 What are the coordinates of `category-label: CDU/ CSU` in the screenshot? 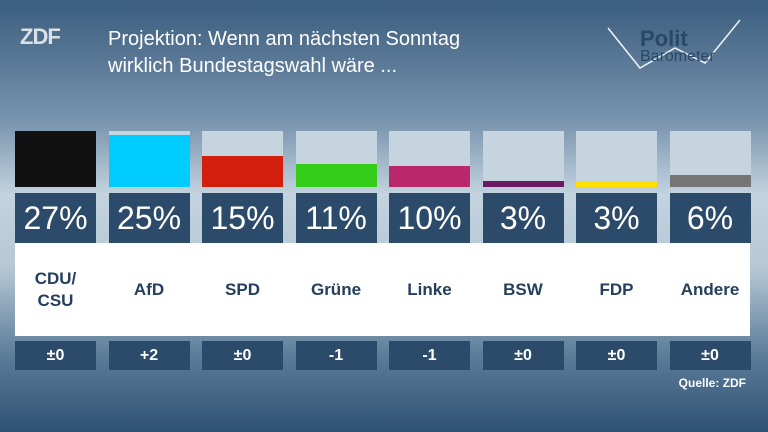 It's located at (55, 289).